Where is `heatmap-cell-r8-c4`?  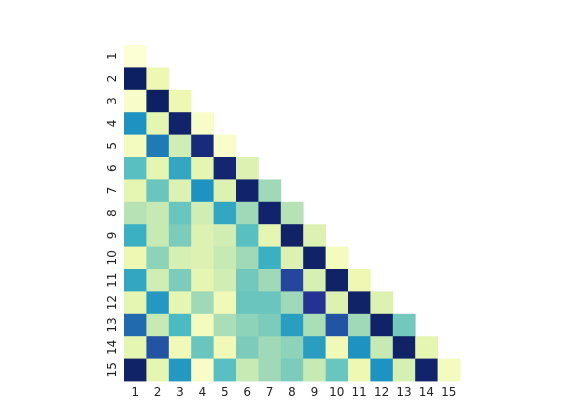 heatmap-cell-r8-c4 is located at coordinates (202, 213).